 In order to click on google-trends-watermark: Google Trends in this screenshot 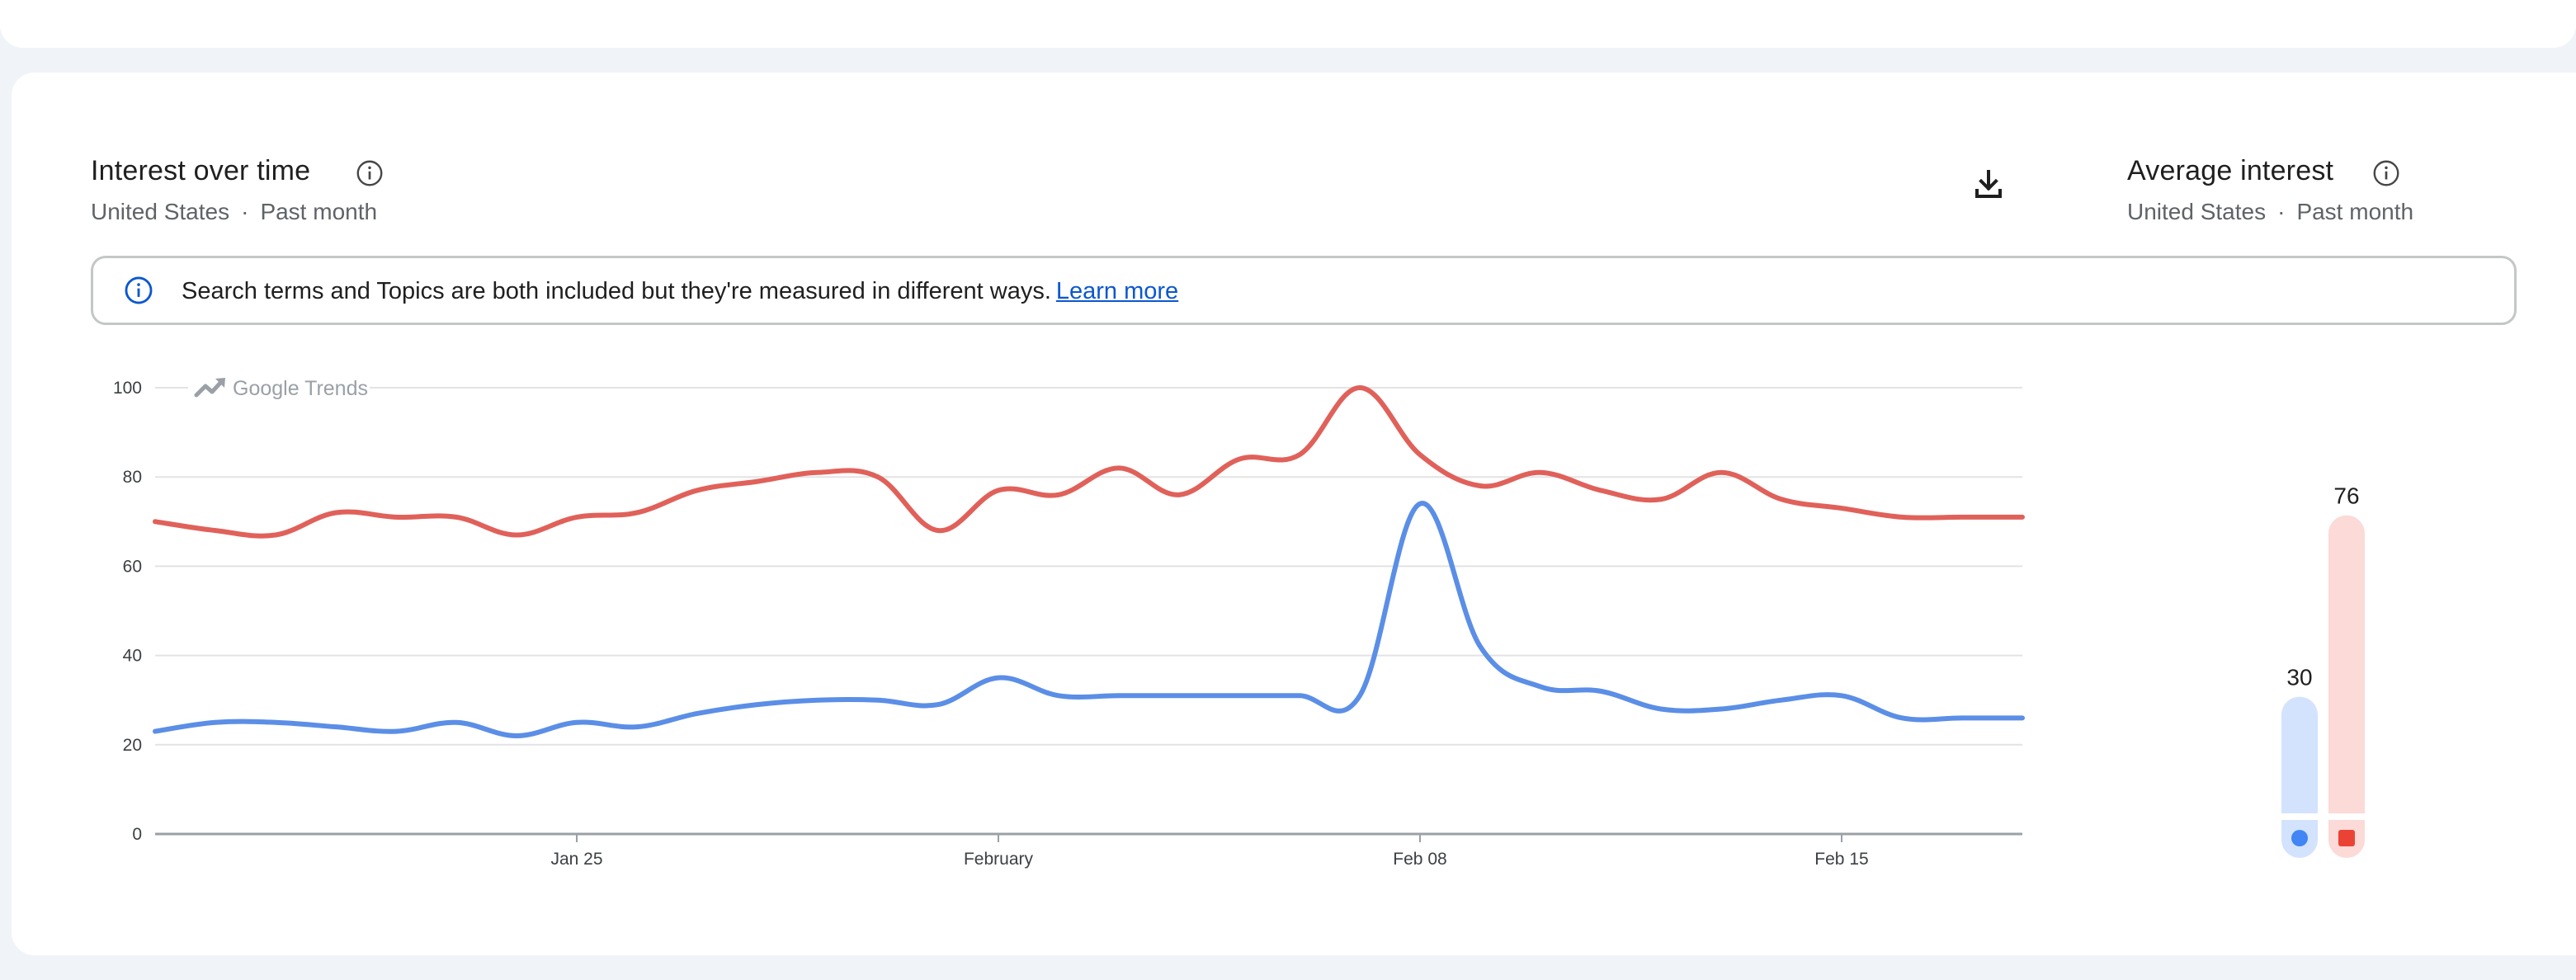, I will do `click(300, 389)`.